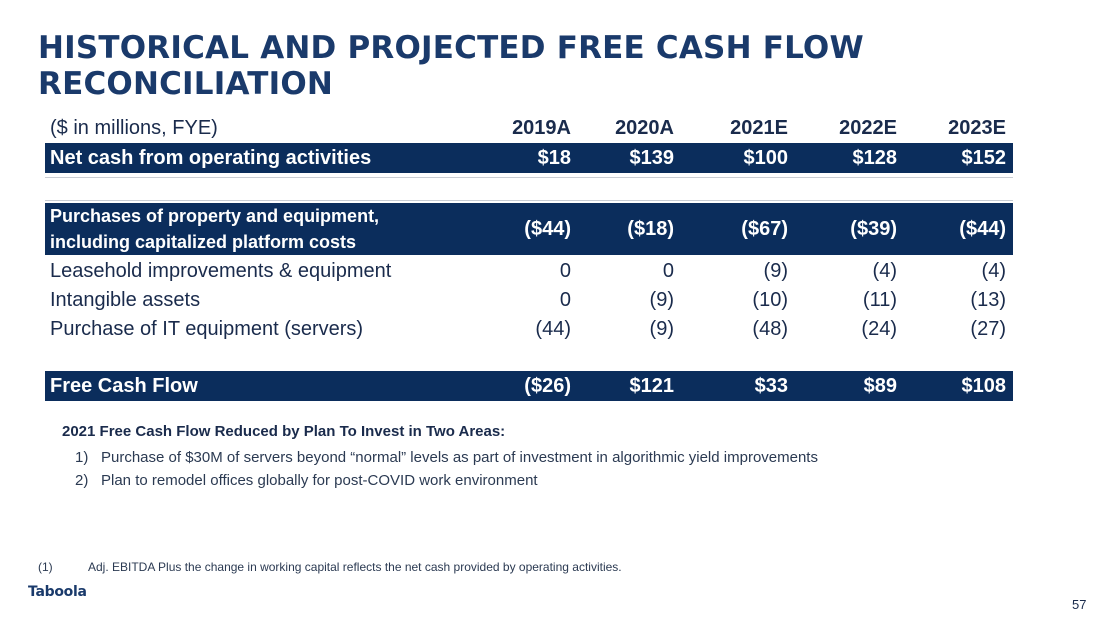 The image size is (1098, 617). Describe the element at coordinates (644, 127) in the screenshot. I see `column-header: 2020A` at that location.